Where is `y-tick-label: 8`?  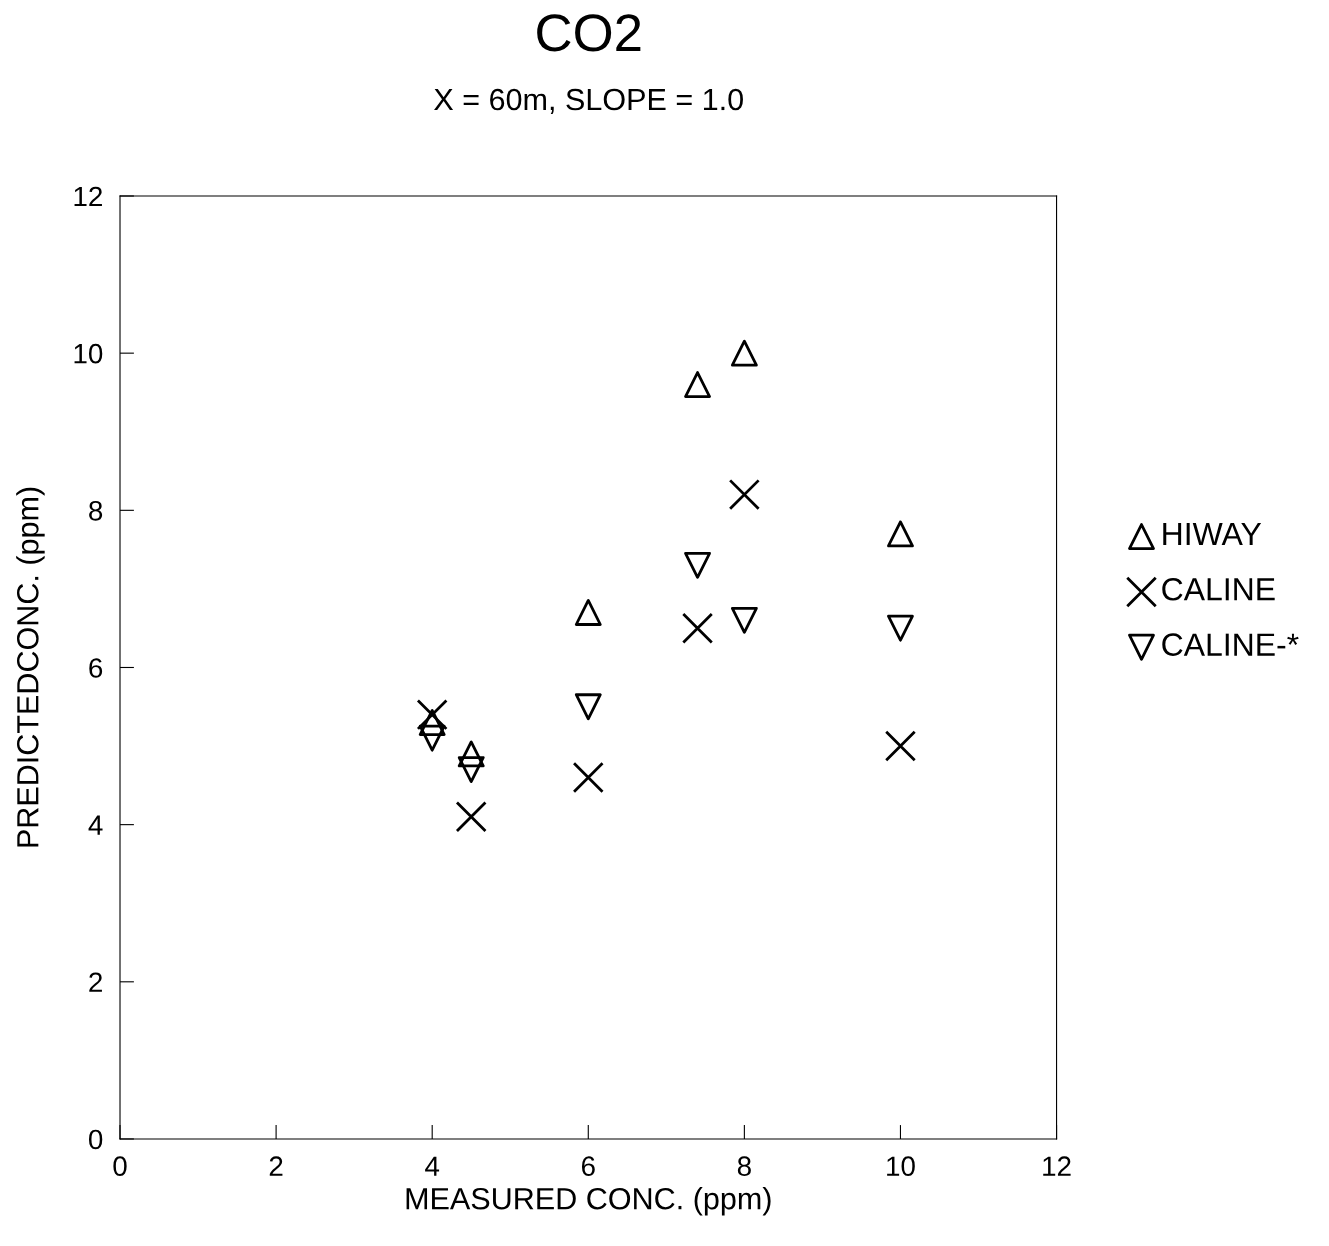 y-tick-label: 8 is located at coordinates (96, 510).